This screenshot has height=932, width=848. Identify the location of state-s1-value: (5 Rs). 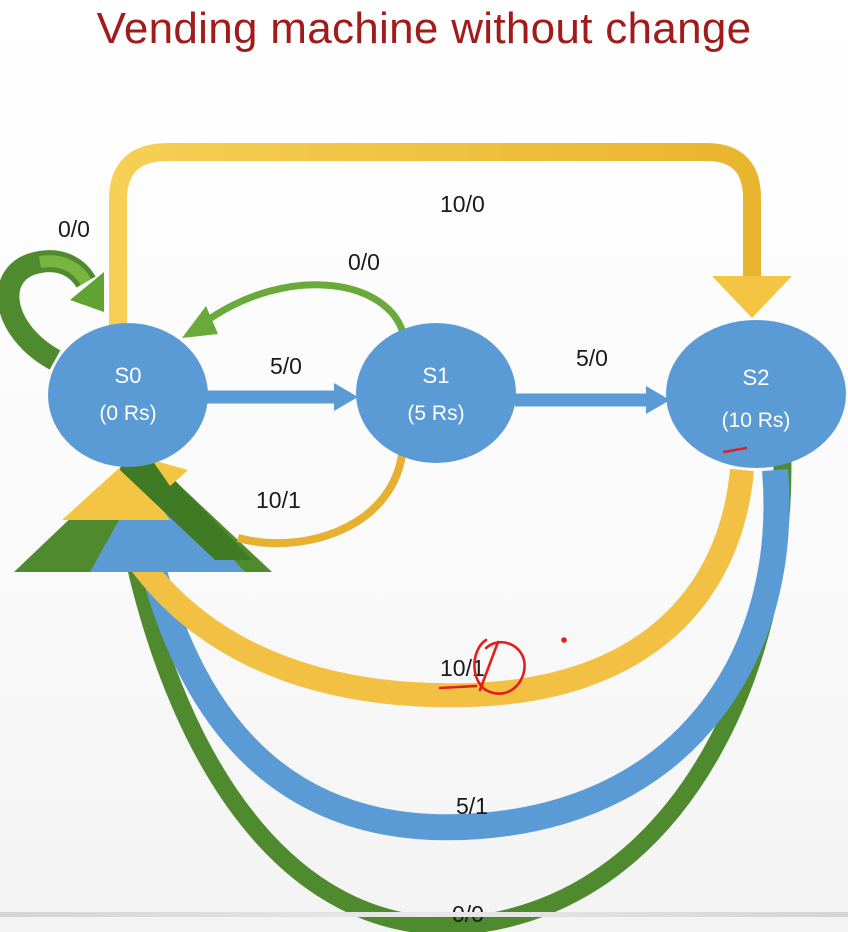
(435, 413).